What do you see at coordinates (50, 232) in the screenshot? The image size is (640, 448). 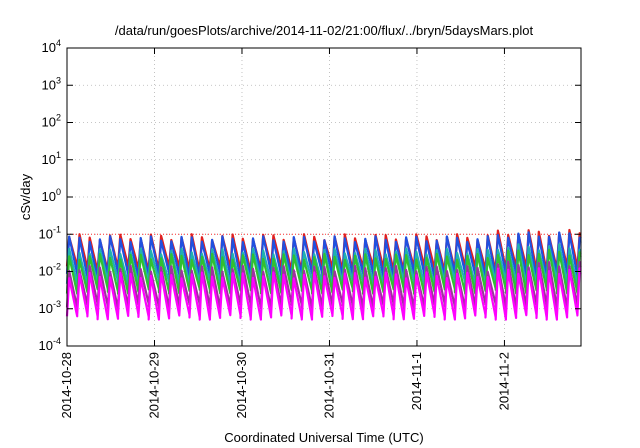 I see `y-tick-label: 10⁻¹` at bounding box center [50, 232].